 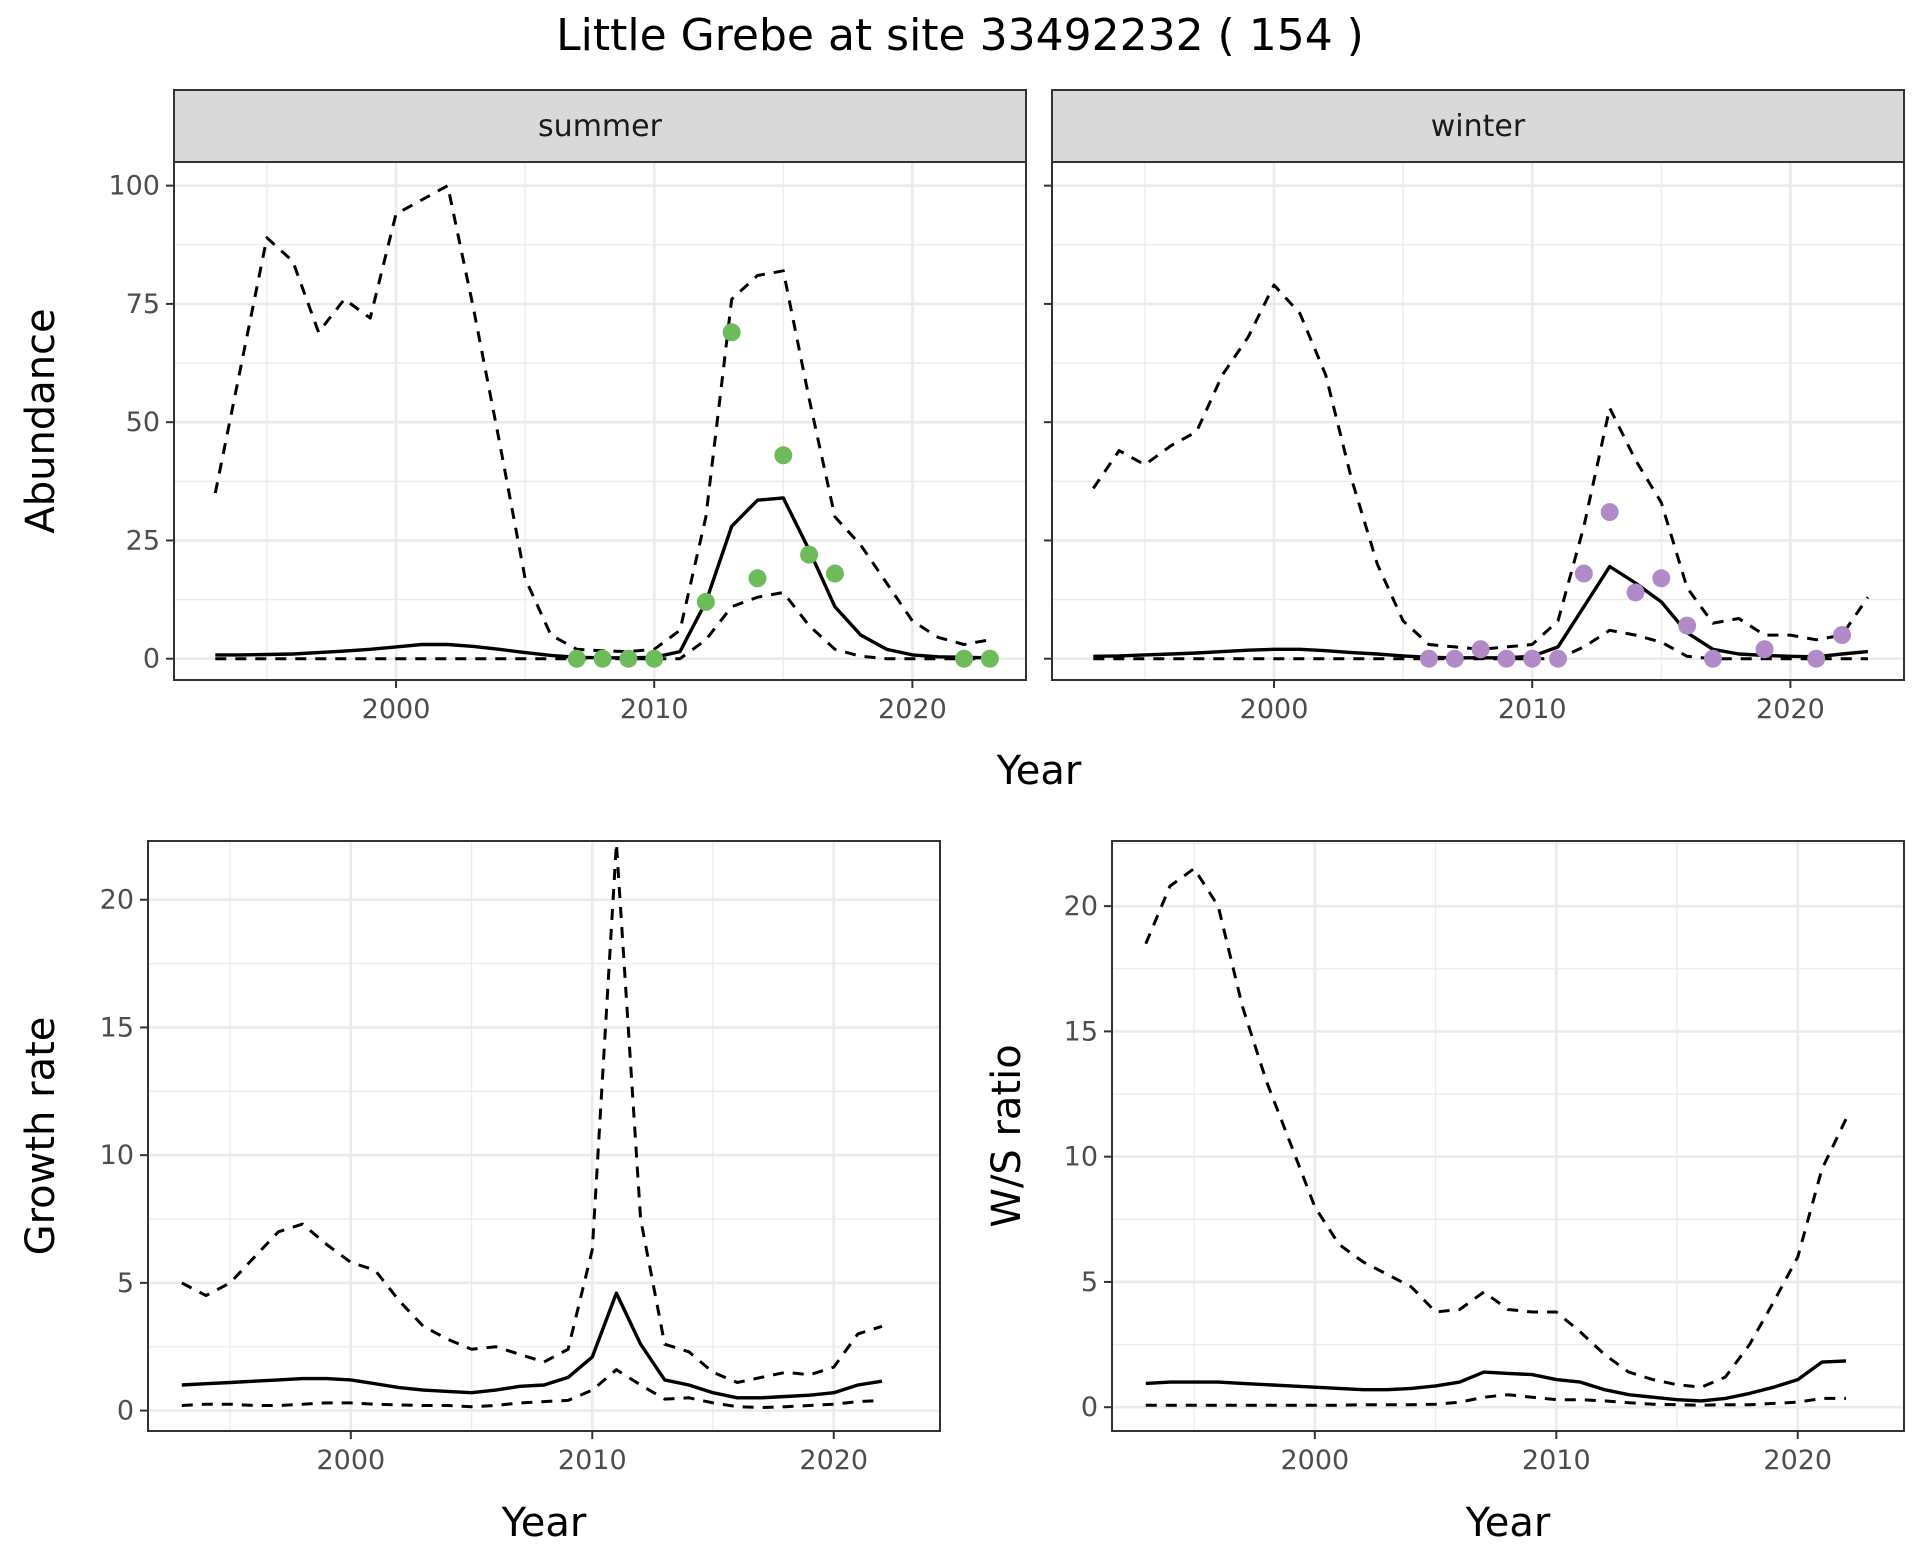 I want to click on winter-strip-label: winter, so click(x=1478, y=126).